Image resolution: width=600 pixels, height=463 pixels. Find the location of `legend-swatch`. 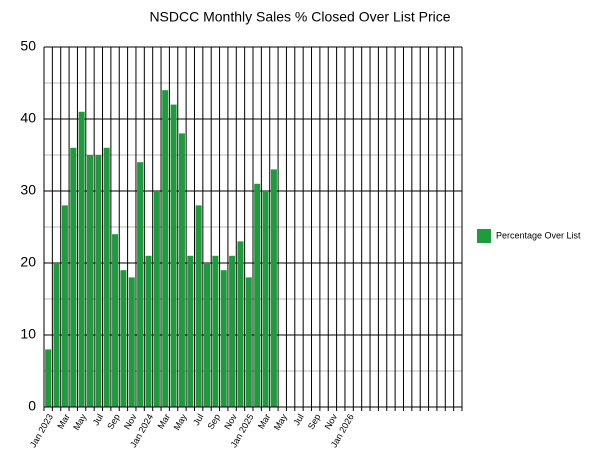

legend-swatch is located at coordinates (484, 236).